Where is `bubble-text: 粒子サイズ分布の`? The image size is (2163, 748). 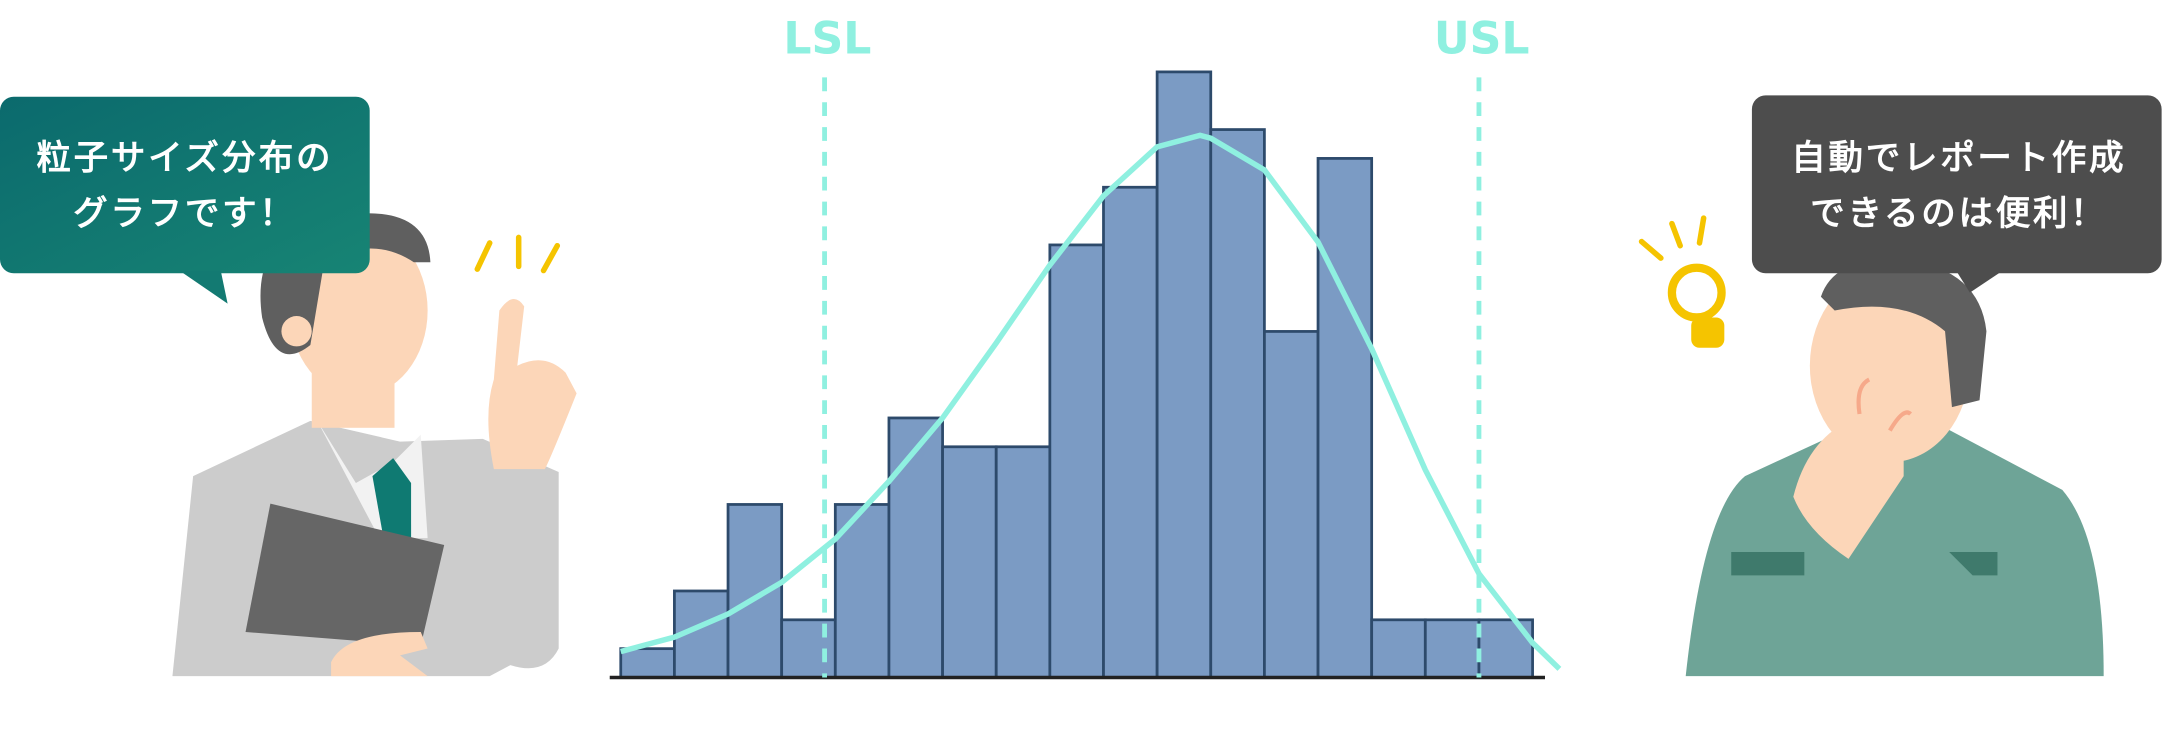 bubble-text: 粒子サイズ分布の is located at coordinates (184, 159).